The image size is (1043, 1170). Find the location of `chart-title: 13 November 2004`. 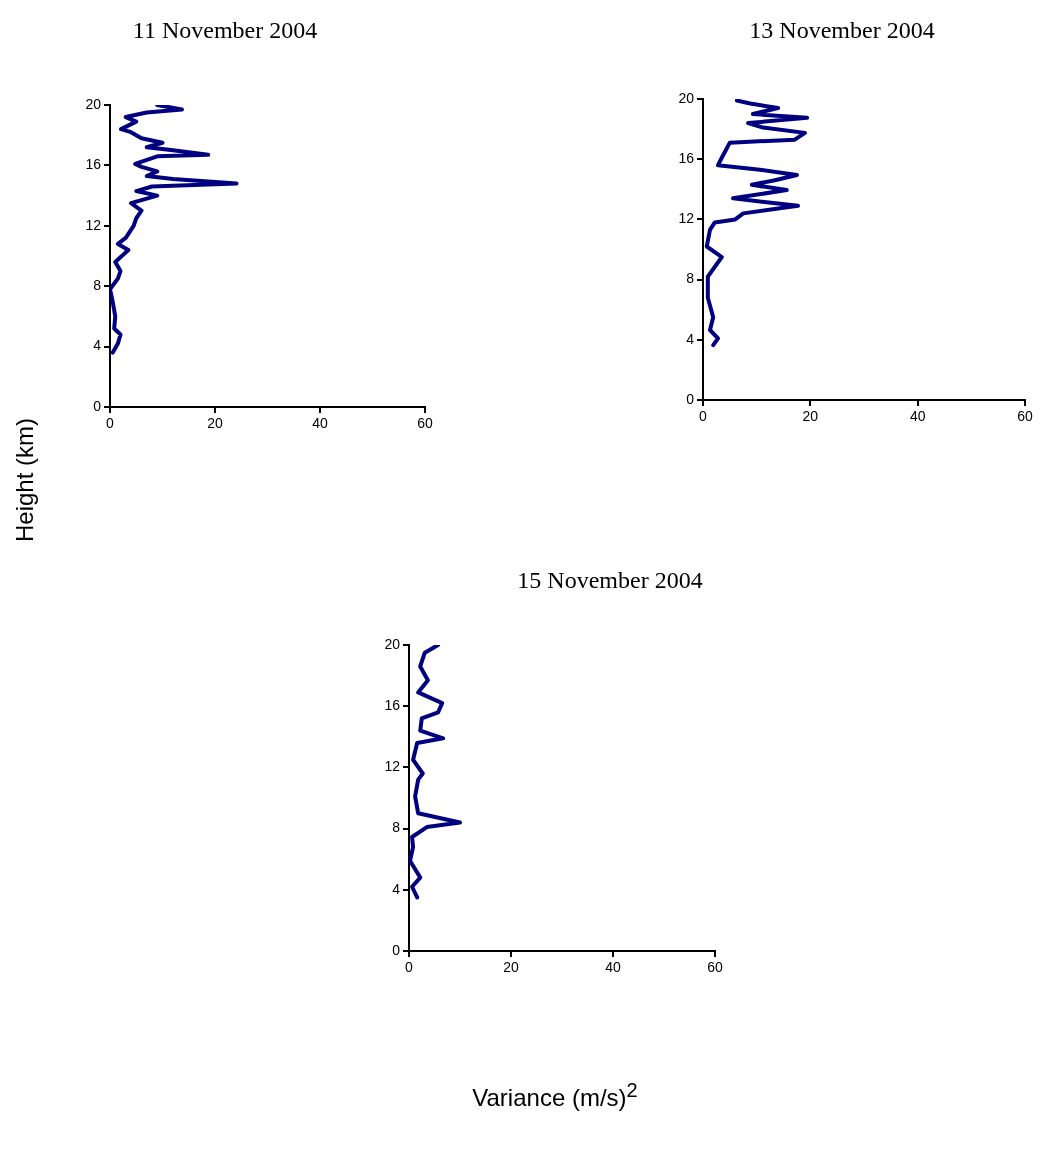

chart-title: 13 November 2004 is located at coordinates (842, 30).